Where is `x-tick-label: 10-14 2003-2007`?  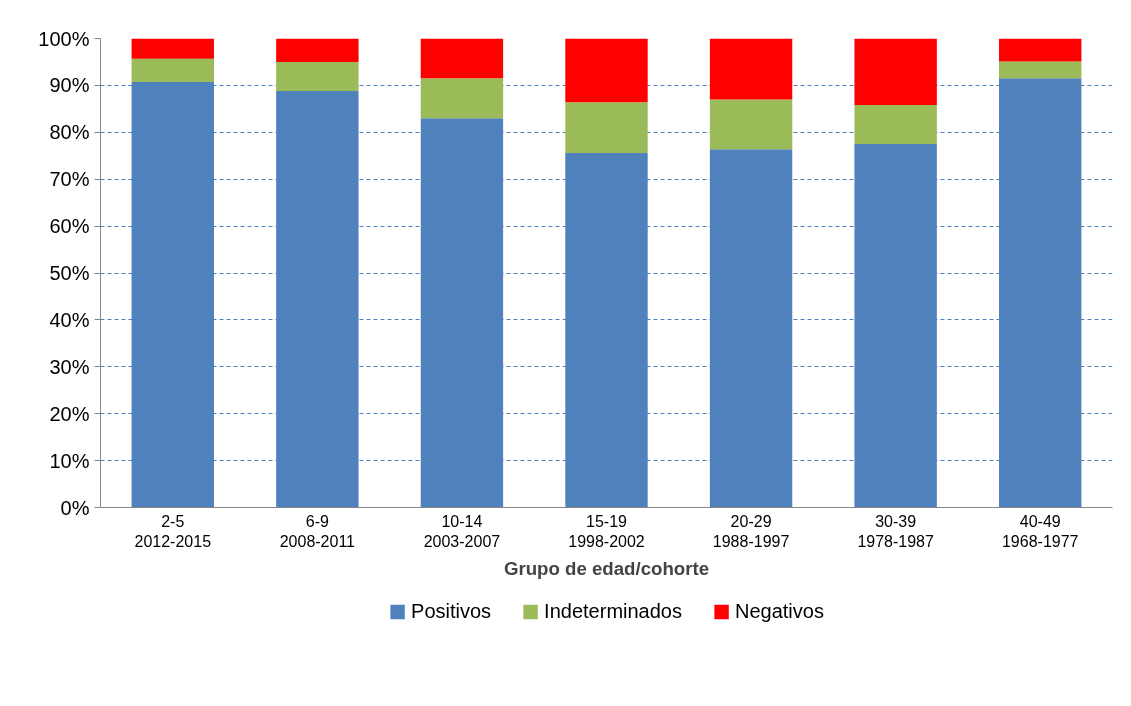 x-tick-label: 10-14 2003-2007 is located at coordinates (462, 531).